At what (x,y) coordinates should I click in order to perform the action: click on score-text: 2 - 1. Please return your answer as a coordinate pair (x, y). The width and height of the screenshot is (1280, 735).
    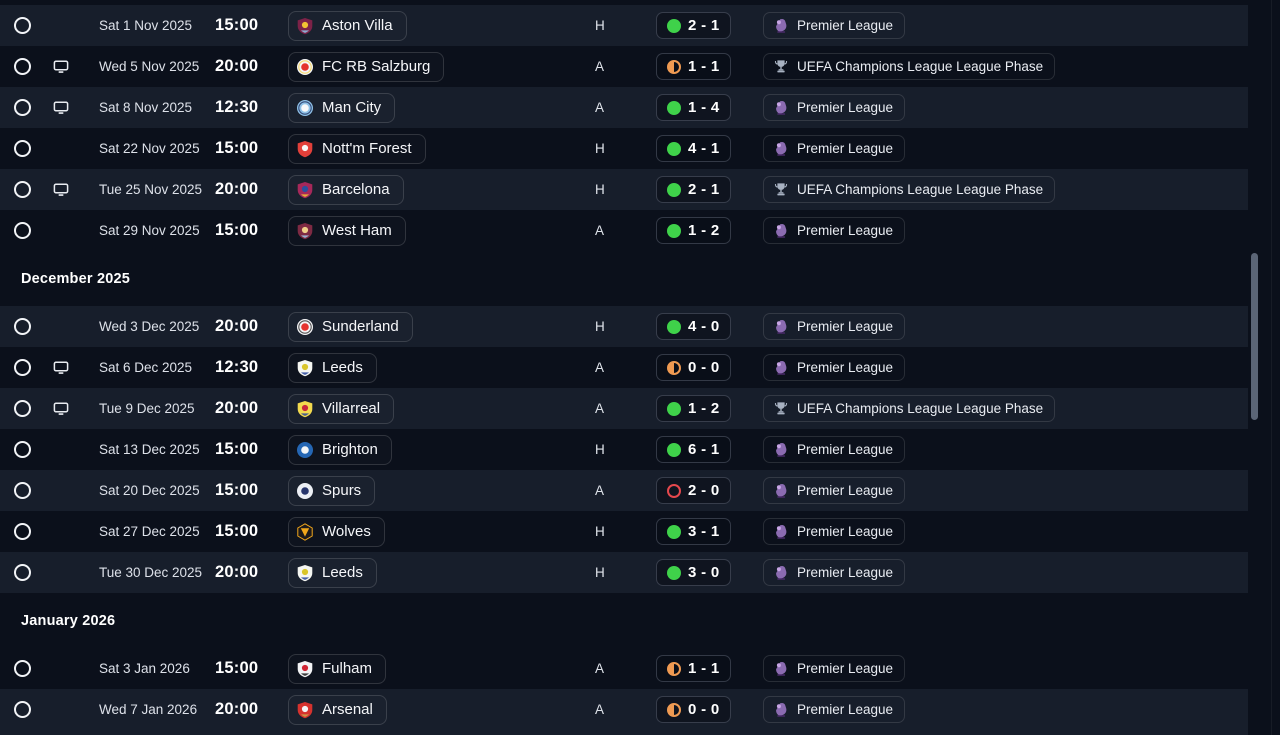
    Looking at the image, I should click on (704, 25).